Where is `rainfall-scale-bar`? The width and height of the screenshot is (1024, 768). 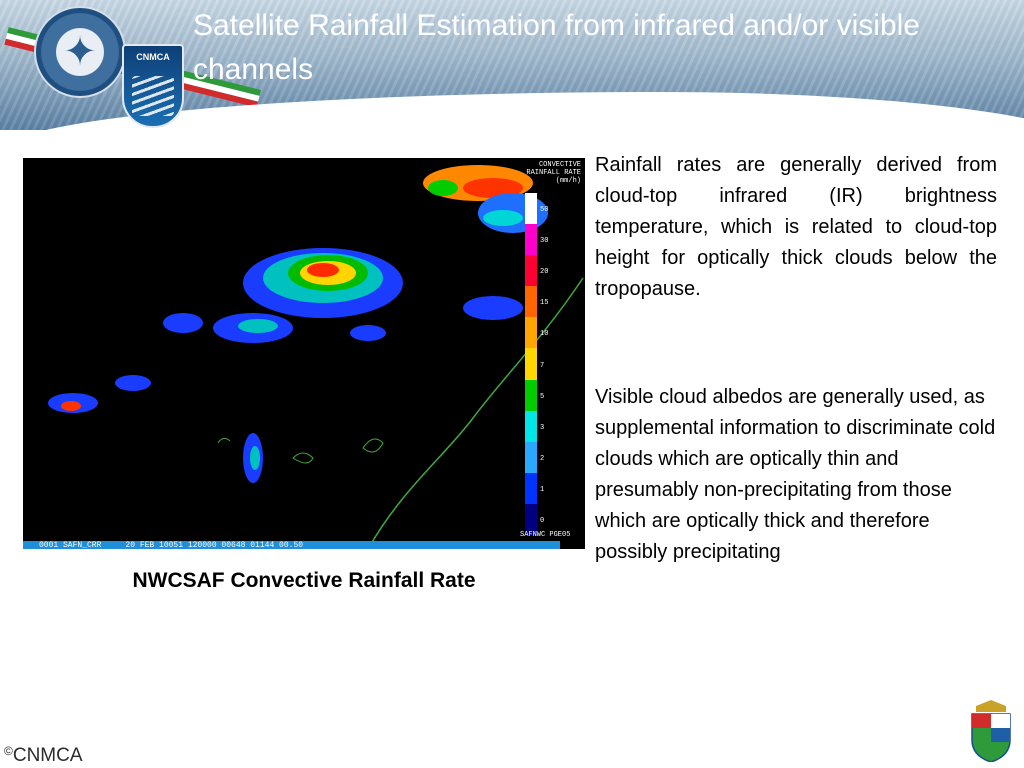
rainfall-scale-bar is located at coordinates (531, 364).